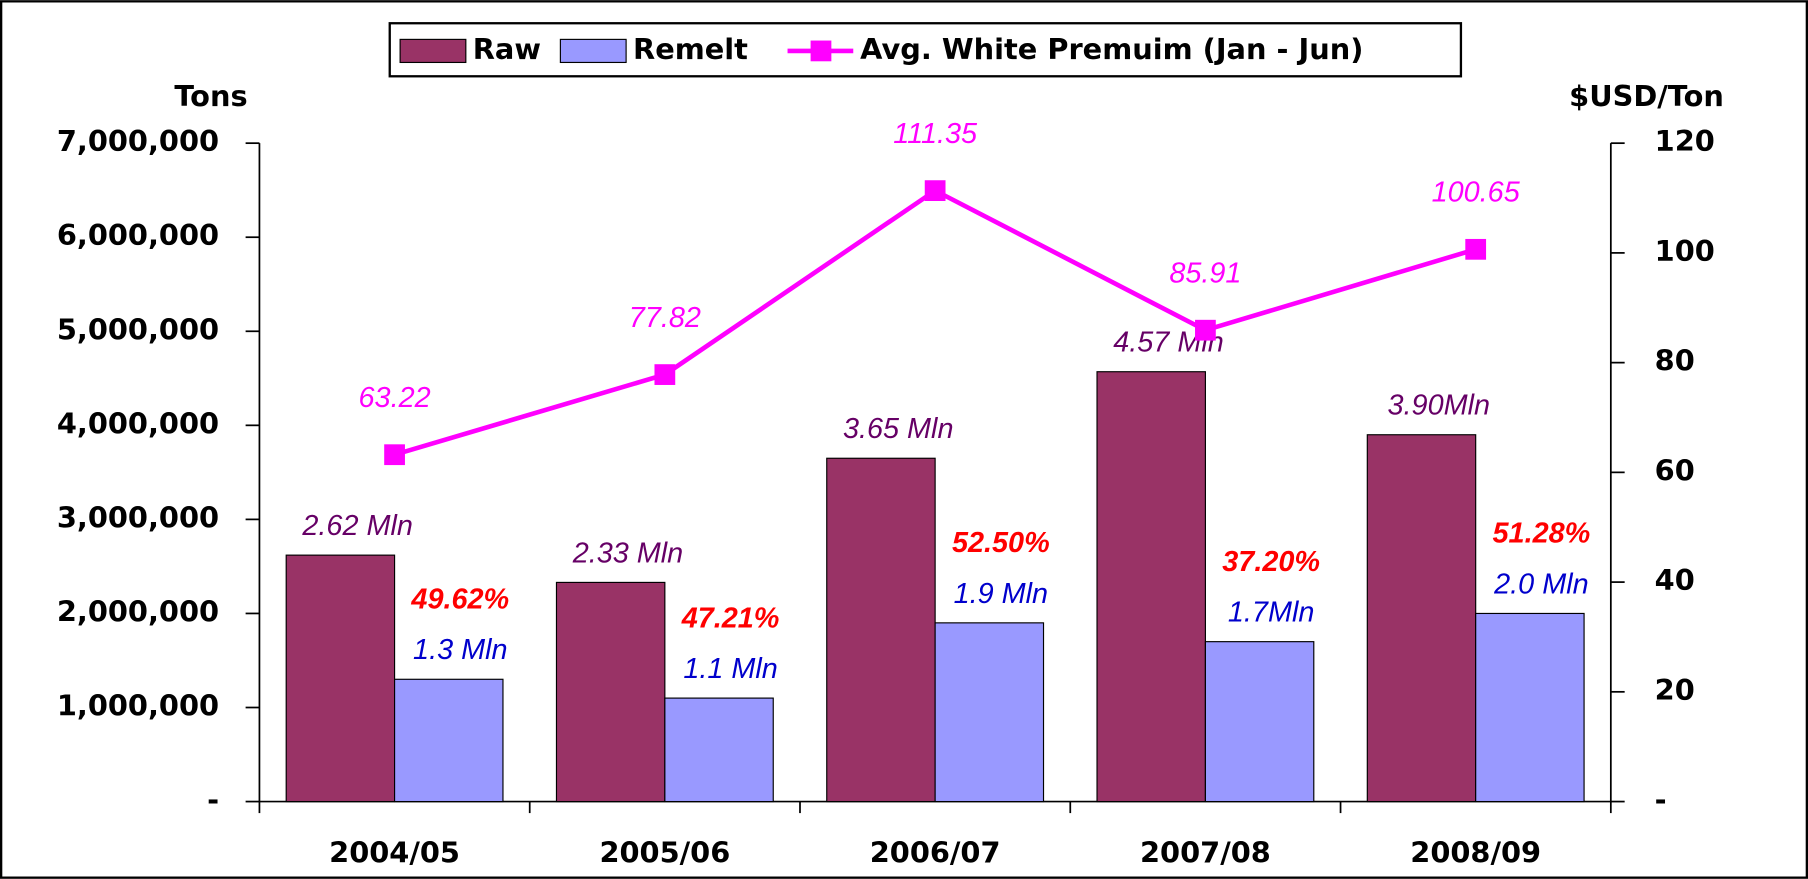 The height and width of the screenshot is (879, 1808). Describe the element at coordinates (1685, 141) in the screenshot. I see `y2-tick-label: 120` at that location.